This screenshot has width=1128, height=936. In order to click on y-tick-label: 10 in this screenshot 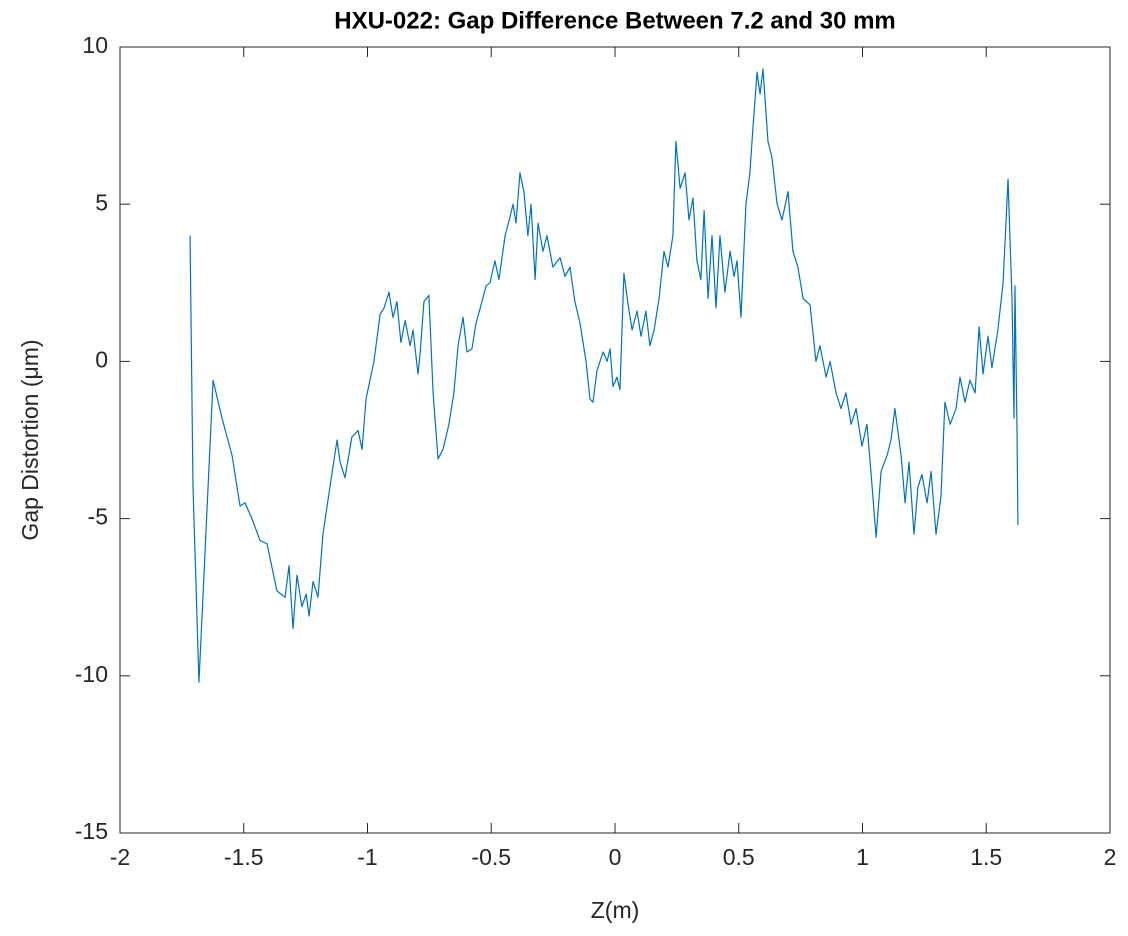, I will do `click(95, 45)`.